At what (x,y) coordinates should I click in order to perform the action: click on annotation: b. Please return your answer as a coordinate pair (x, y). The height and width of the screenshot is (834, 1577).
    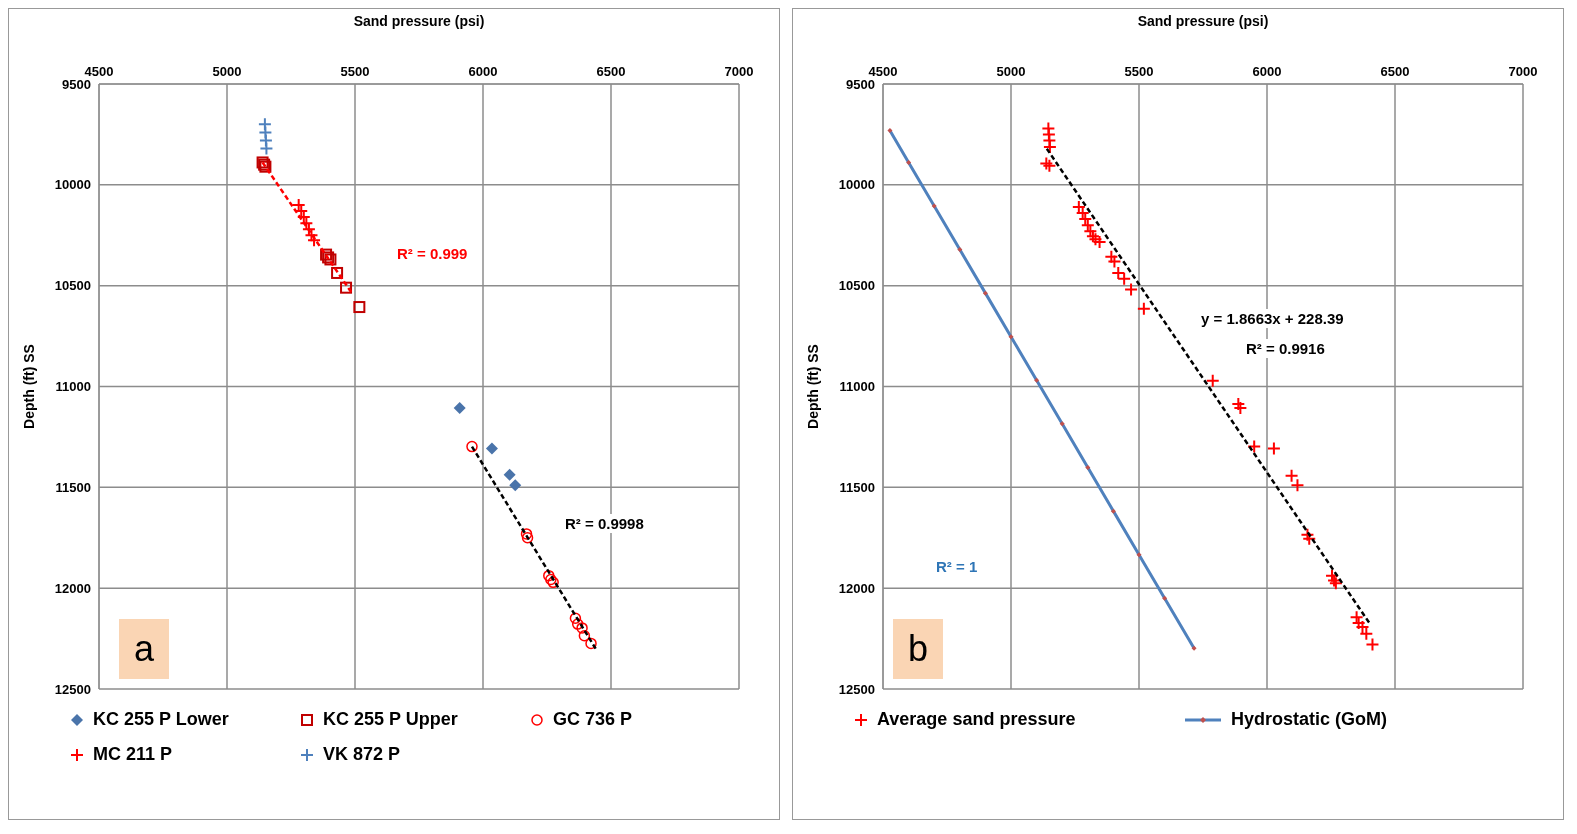
    Looking at the image, I should click on (918, 649).